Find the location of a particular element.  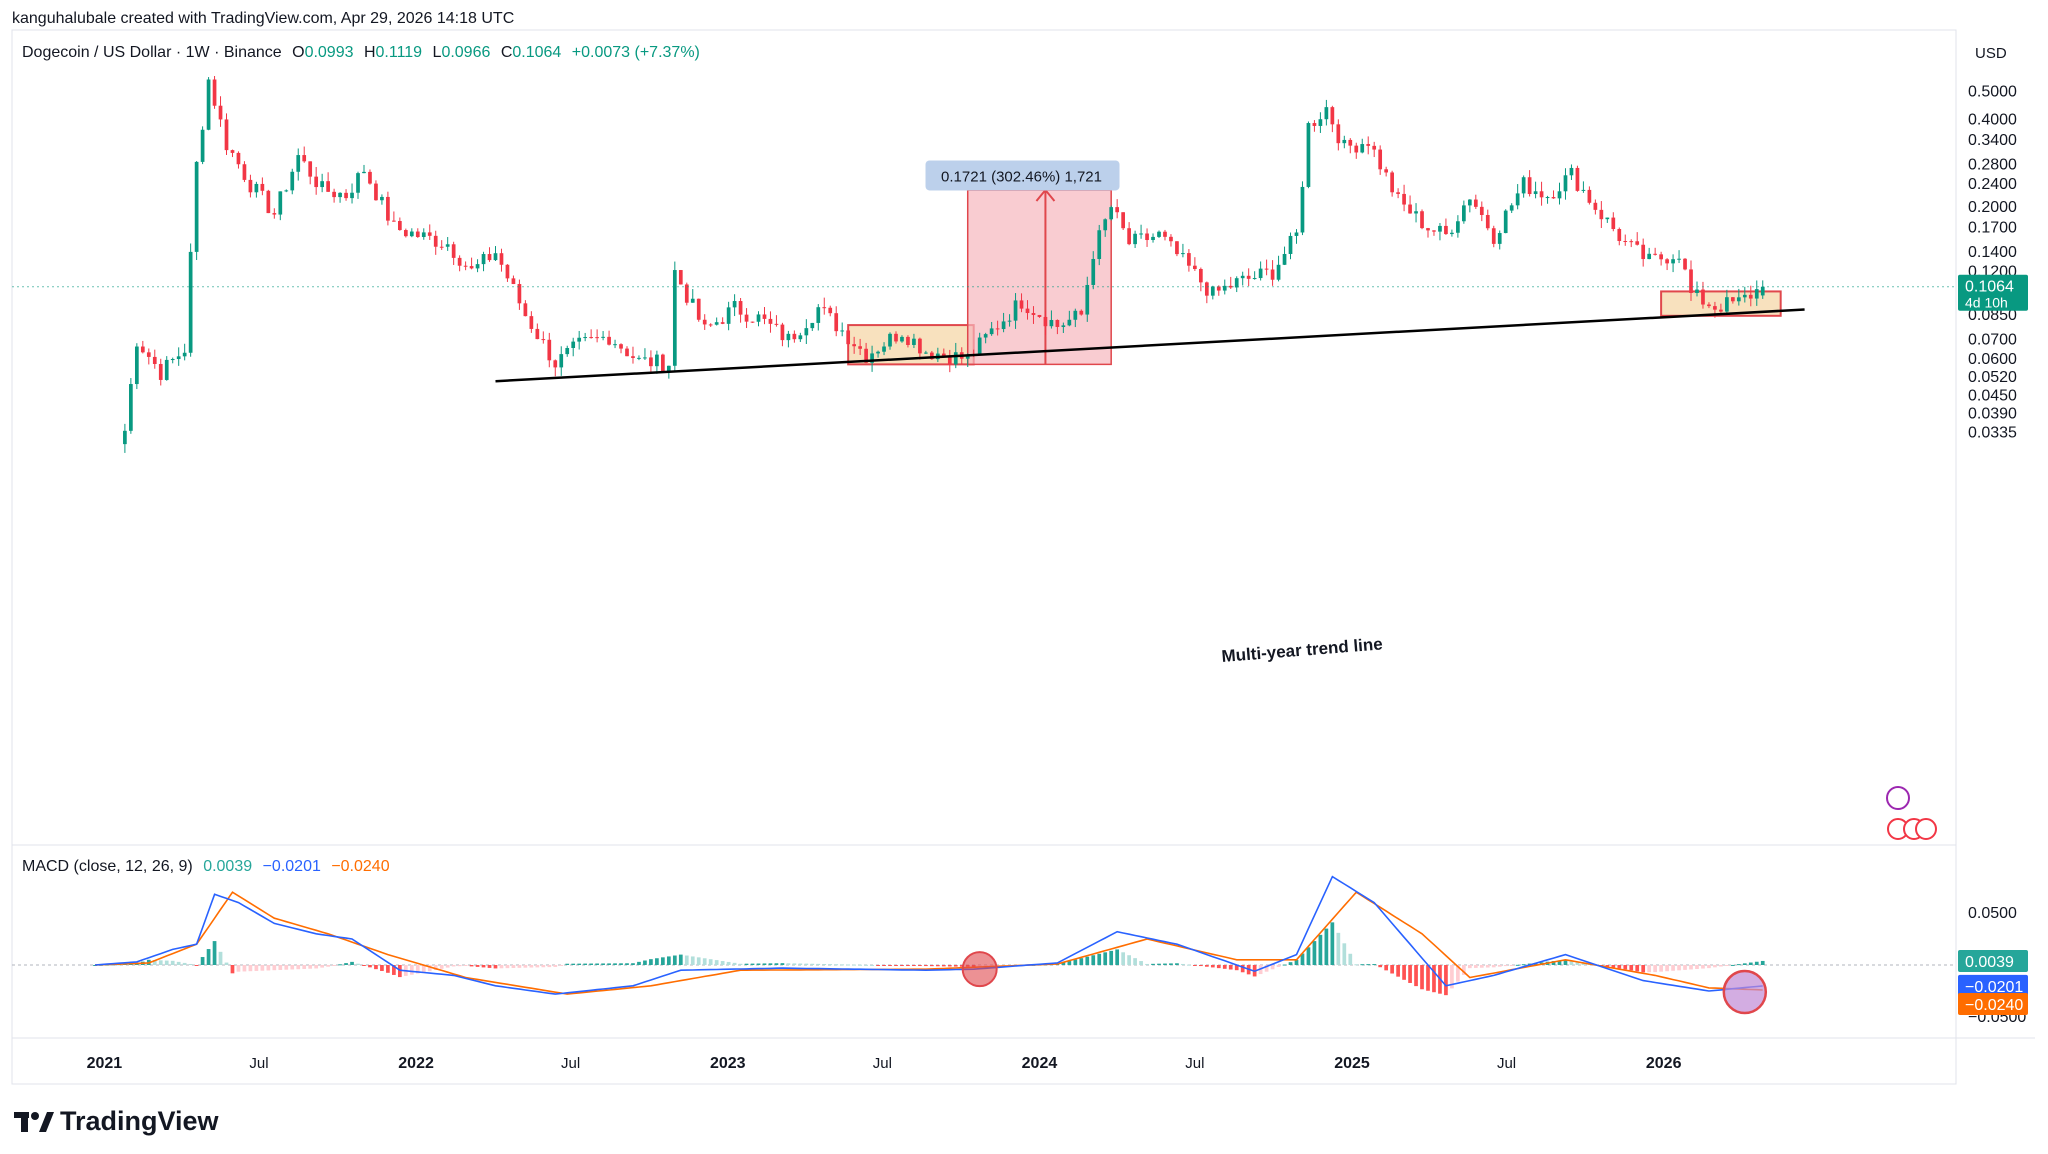

measure-box is located at coordinates (1039, 277).